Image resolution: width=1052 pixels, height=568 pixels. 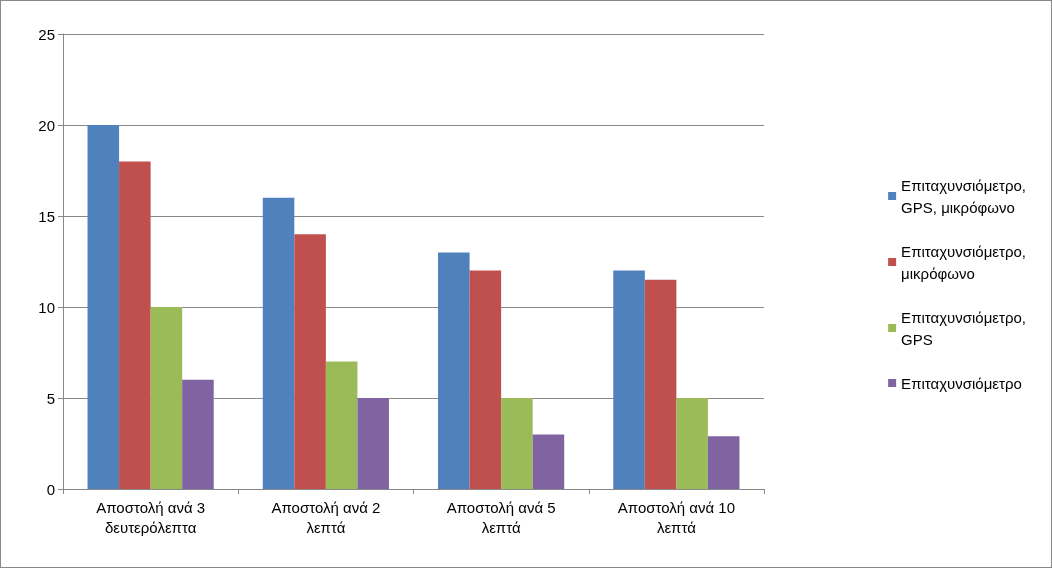 I want to click on legend-label: Επιταχυνσιόμετρο, μικρόφωνο, so click(x=964, y=262).